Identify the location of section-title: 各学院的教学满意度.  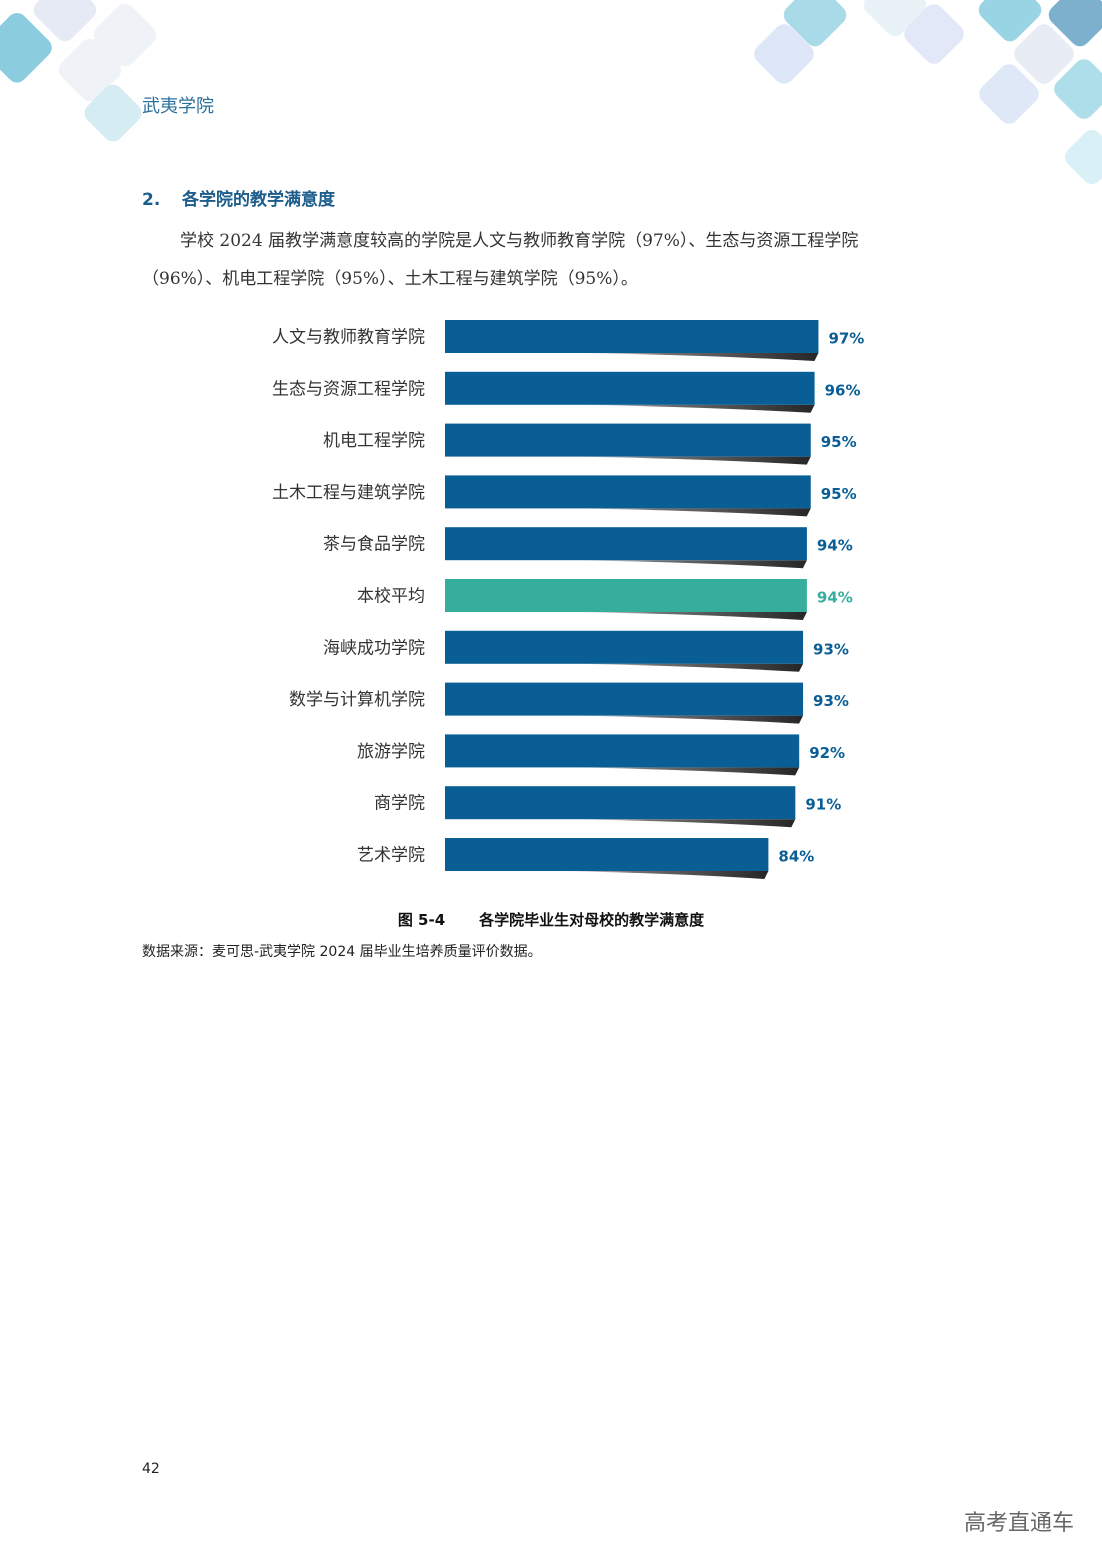
(258, 200).